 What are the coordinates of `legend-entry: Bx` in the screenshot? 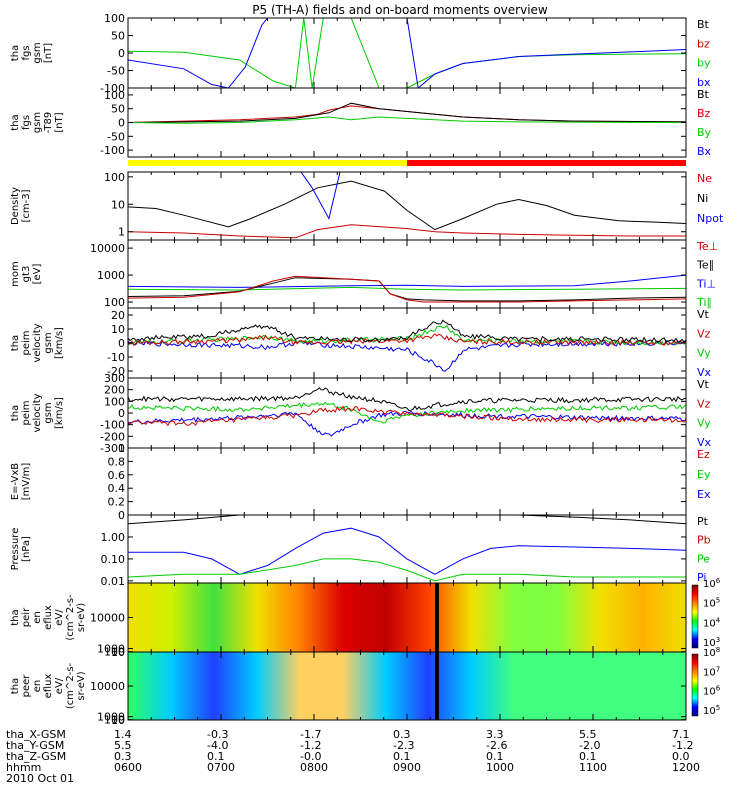 It's located at (704, 151).